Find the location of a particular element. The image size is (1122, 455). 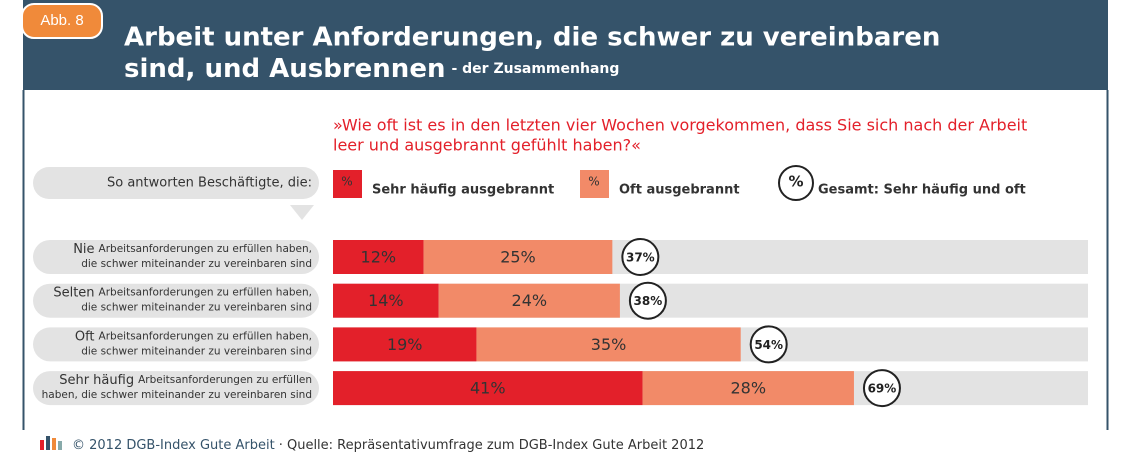

legend-circle is located at coordinates (796, 183).